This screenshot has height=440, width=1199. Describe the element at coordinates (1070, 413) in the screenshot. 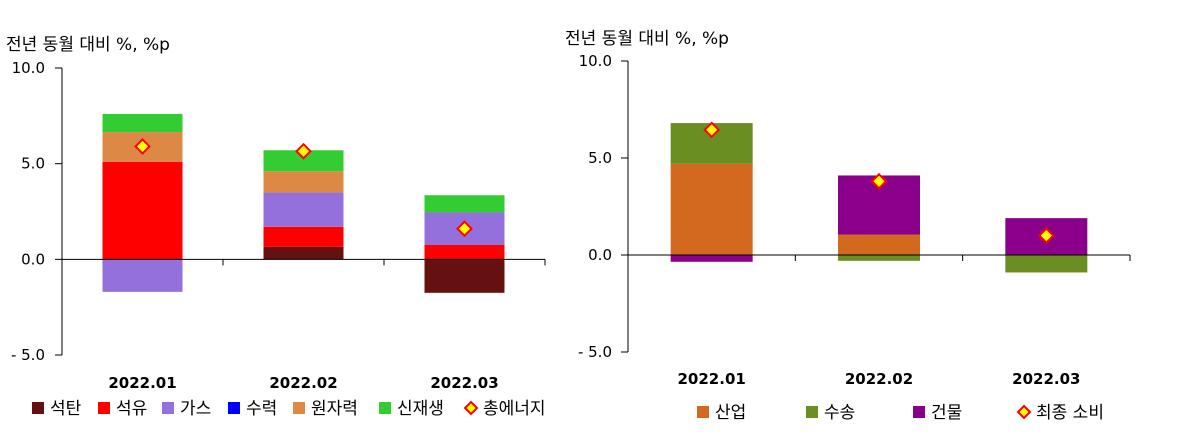

I see `legend-label: 최종 소비` at that location.